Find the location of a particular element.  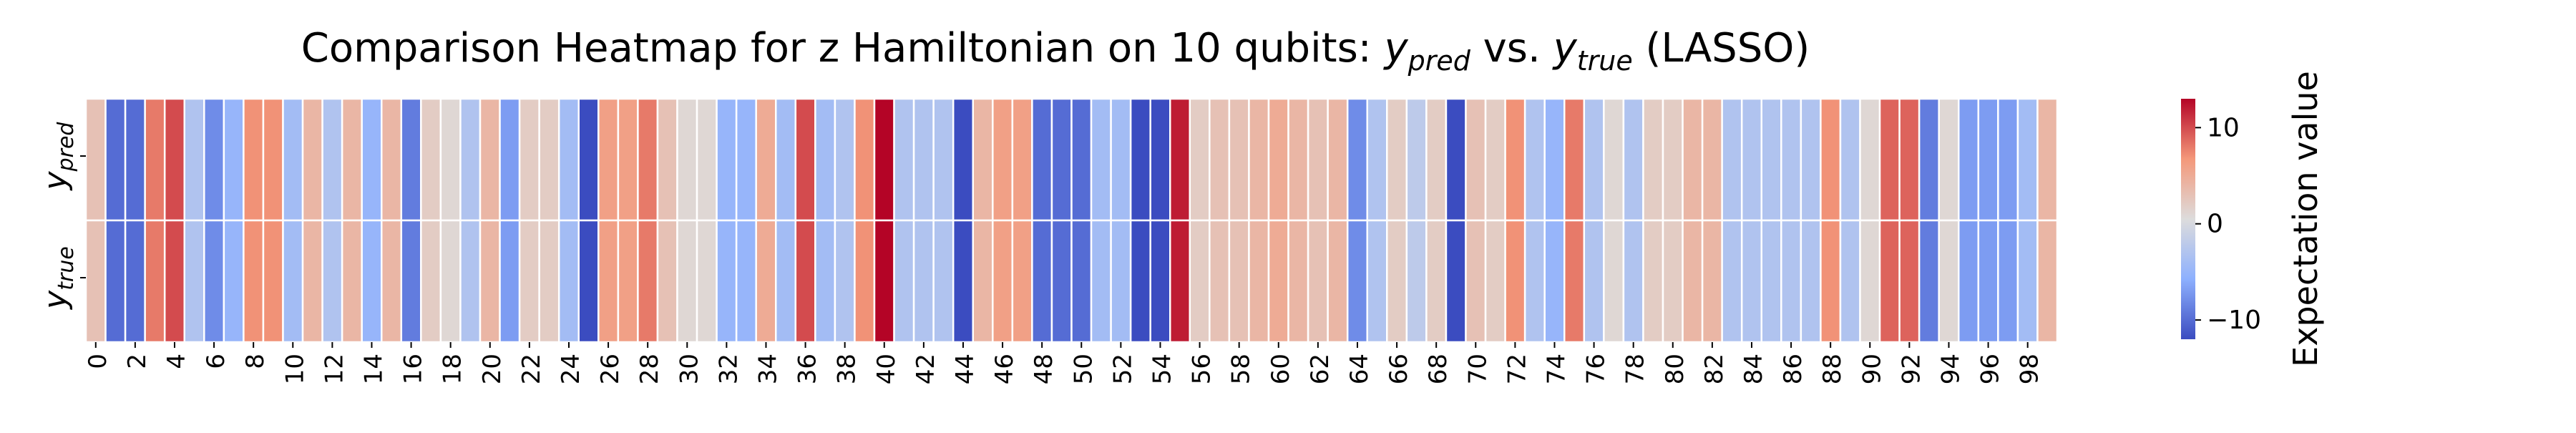

x-tick-label-86: 86 is located at coordinates (1793, 369).